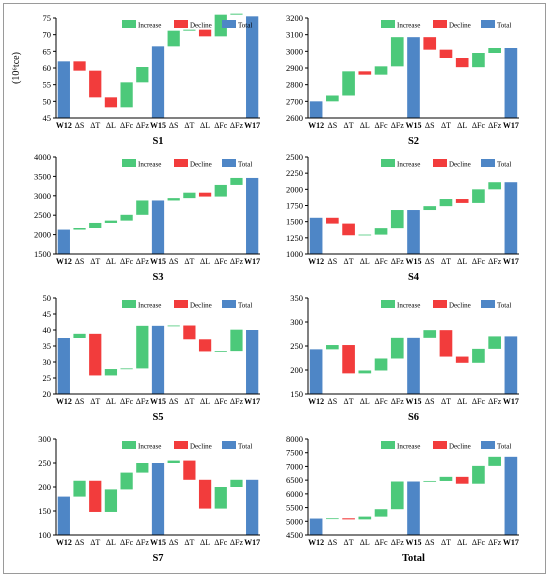 This screenshot has width=550, height=578. Describe the element at coordinates (47, 330) in the screenshot. I see `y-tick-label: 40` at that location.